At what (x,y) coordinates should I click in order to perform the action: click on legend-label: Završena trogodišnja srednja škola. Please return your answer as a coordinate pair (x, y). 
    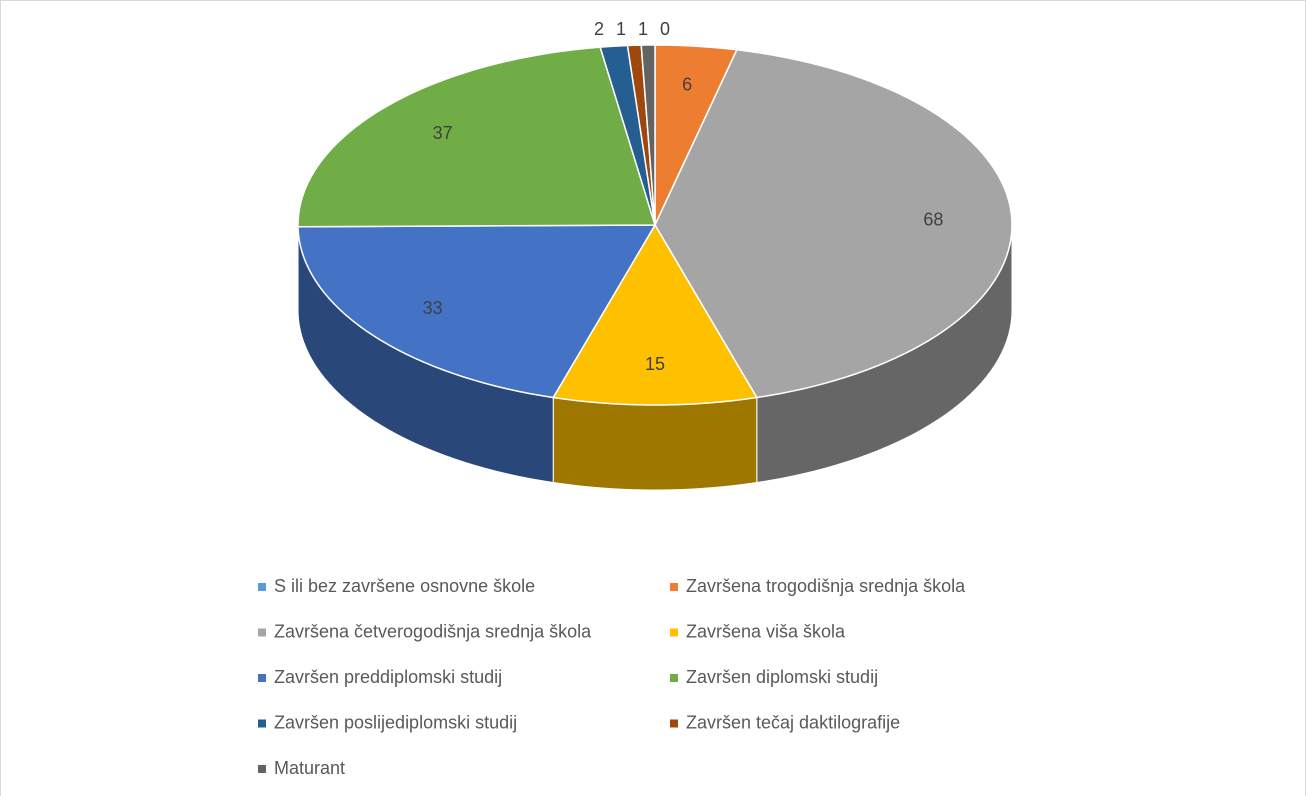
    Looking at the image, I should click on (826, 586).